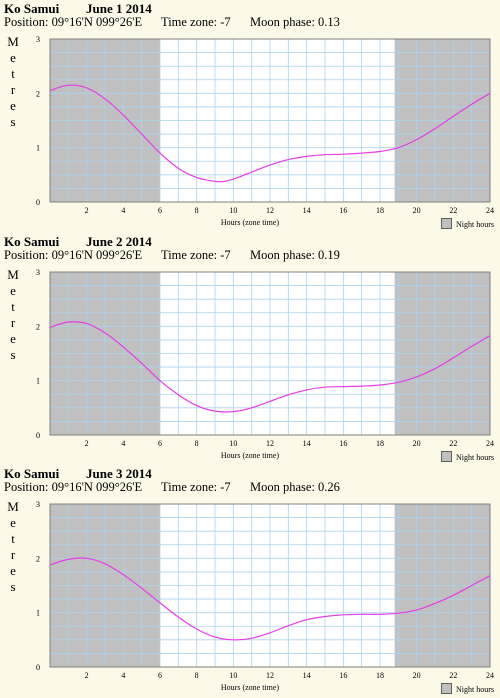 The height and width of the screenshot is (698, 500). Describe the element at coordinates (295, 487) in the screenshot. I see `moon-phase-label: Moon phase: 0.26` at that location.